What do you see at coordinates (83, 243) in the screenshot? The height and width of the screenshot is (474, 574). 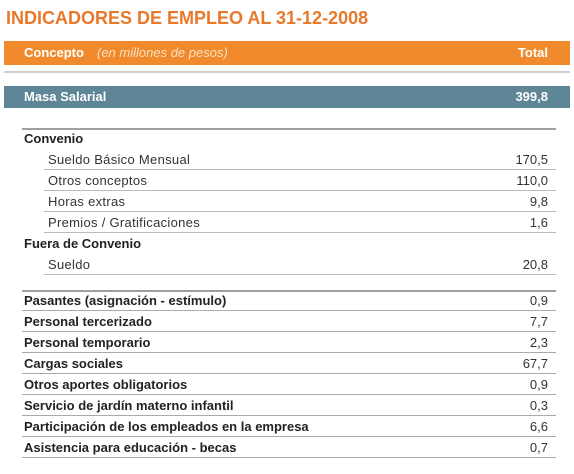 I see `group-title: Fuera de Convenio` at bounding box center [83, 243].